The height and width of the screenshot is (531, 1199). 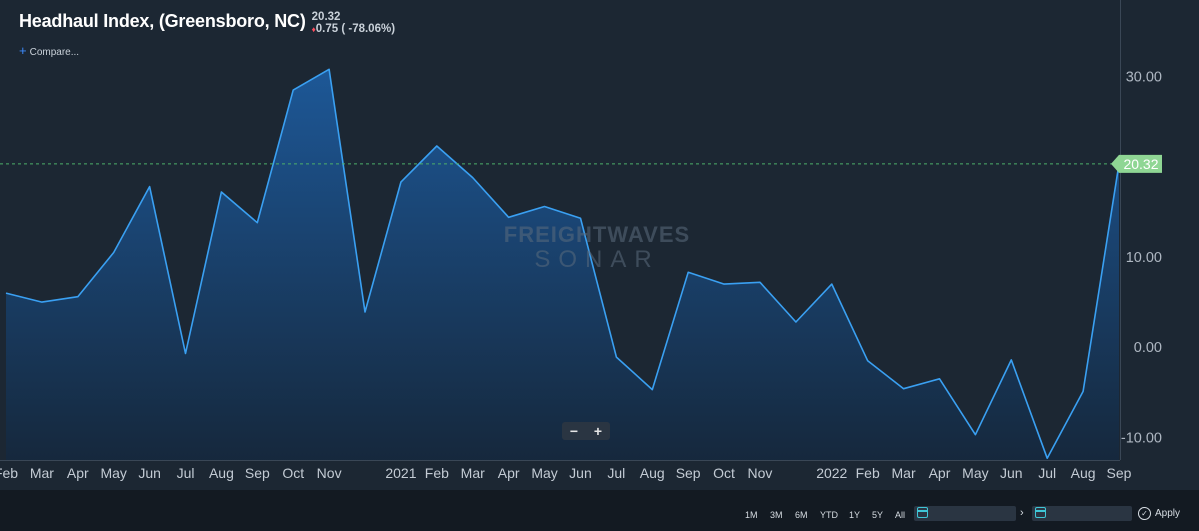 What do you see at coordinates (162, 21) in the screenshot?
I see `chart-title: Headhaul Index, (Greensboro, NC)` at bounding box center [162, 21].